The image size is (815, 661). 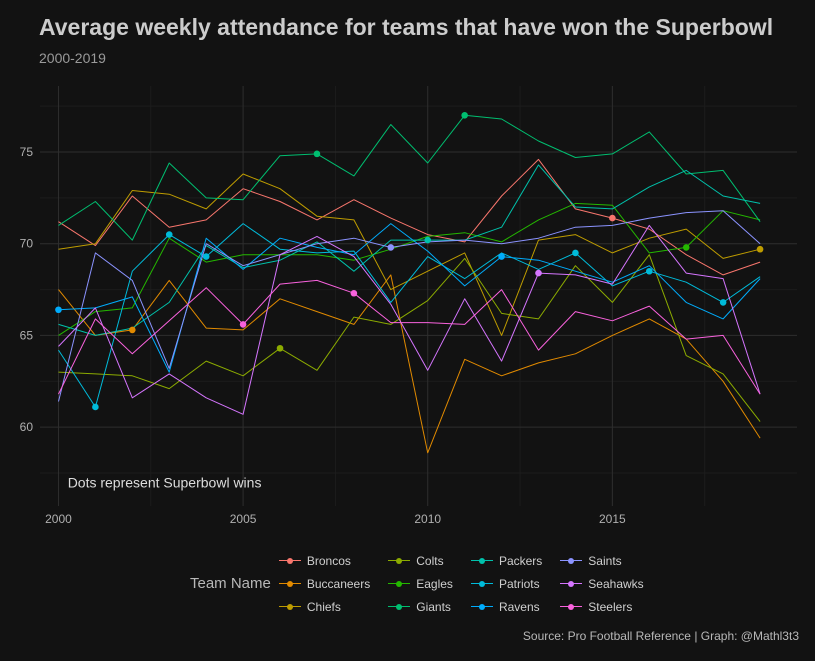 I want to click on legend-label: Colts, so click(x=430, y=560).